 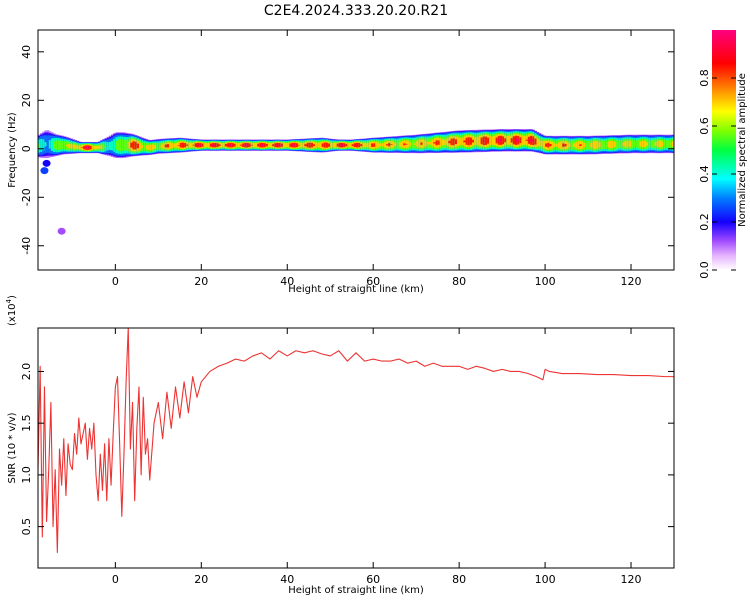 I want to click on colorbar-tick-label: 0.4, so click(x=704, y=174).